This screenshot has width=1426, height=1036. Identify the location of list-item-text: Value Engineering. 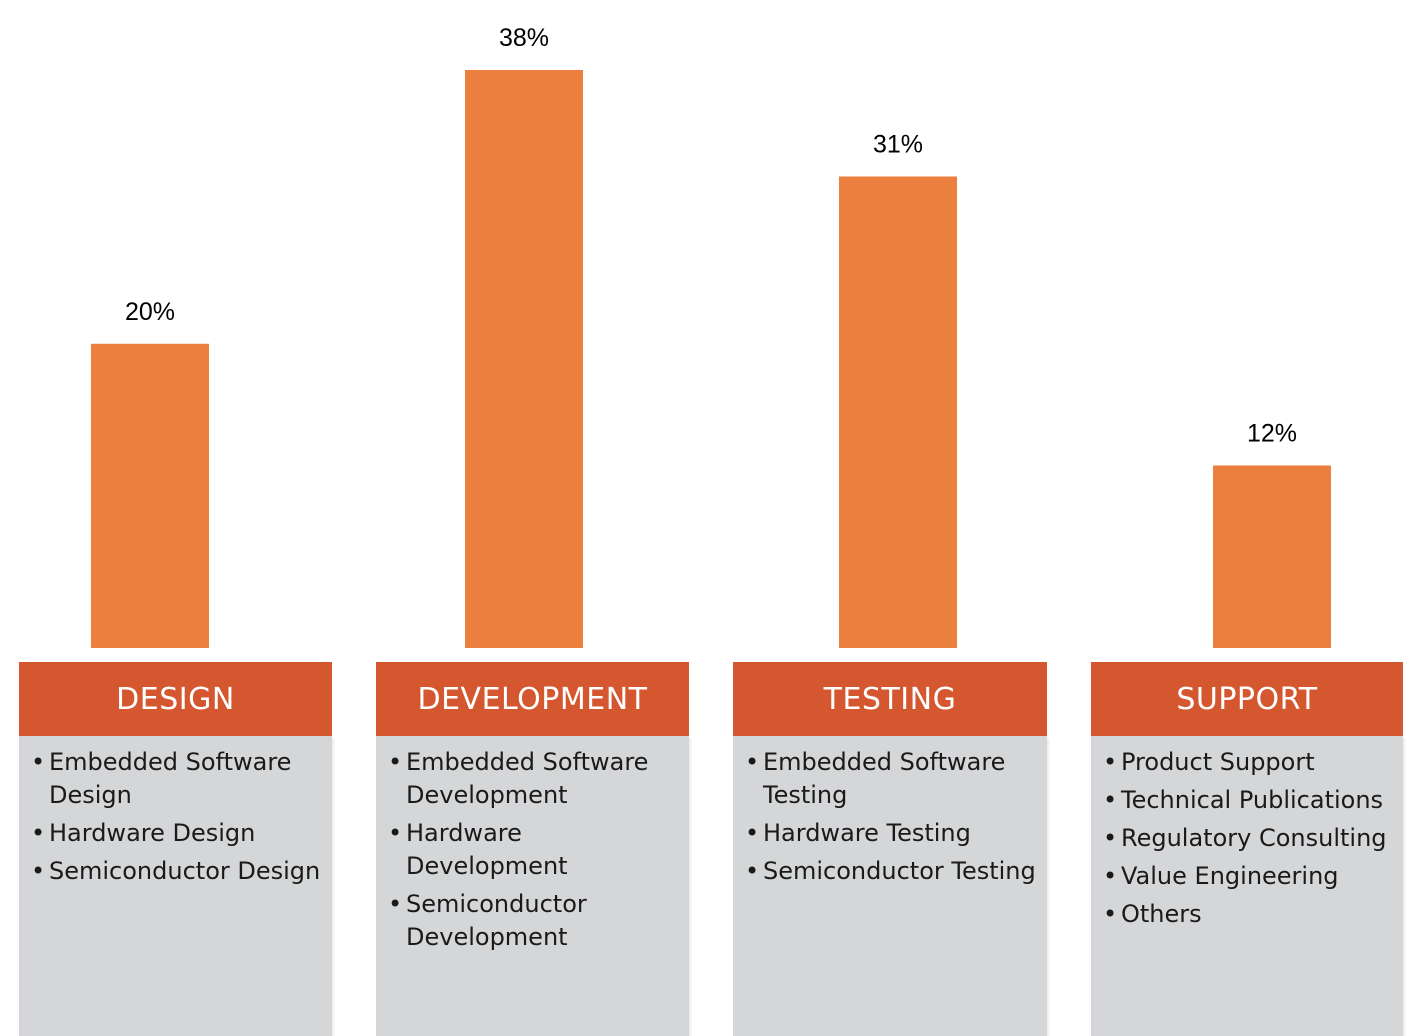
(1230, 876).